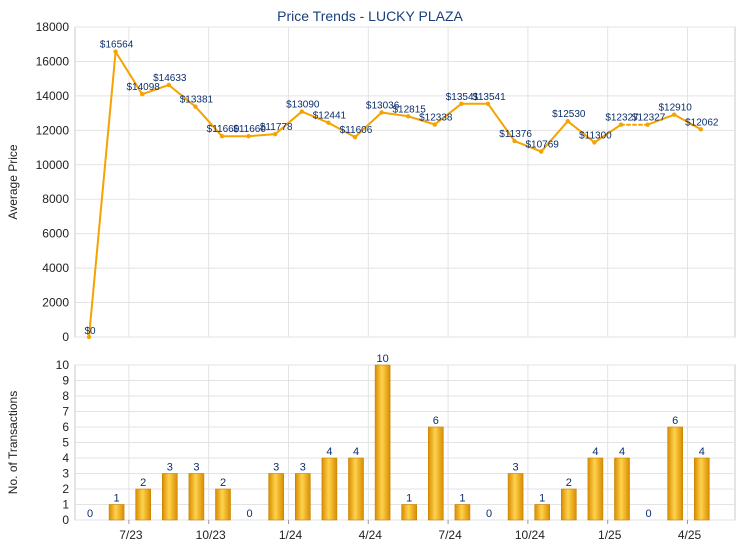 This screenshot has width=740, height=555. Describe the element at coordinates (53, 130) in the screenshot. I see `y-tick-label: 12000` at that location.